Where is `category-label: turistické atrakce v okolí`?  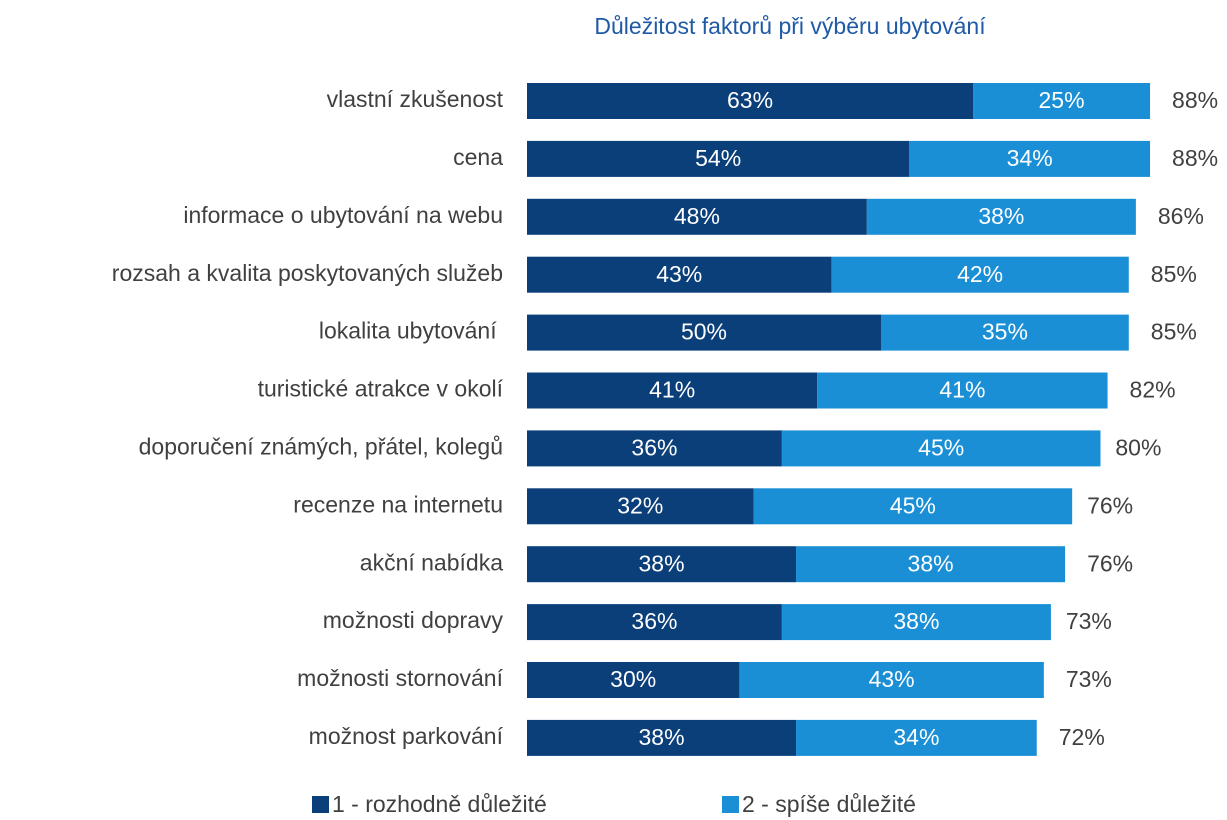 category-label: turistické atrakce v okolí is located at coordinates (381, 389).